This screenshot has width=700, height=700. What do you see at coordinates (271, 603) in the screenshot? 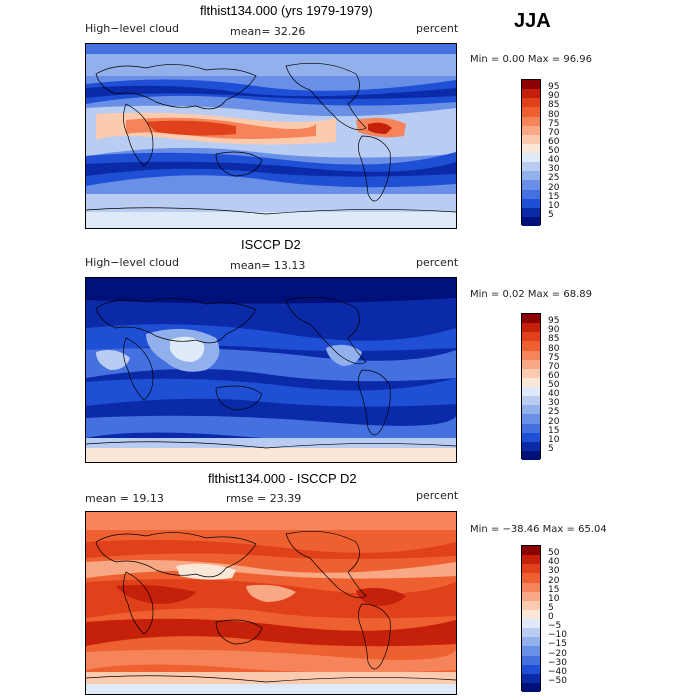
I see `panel3-map` at bounding box center [271, 603].